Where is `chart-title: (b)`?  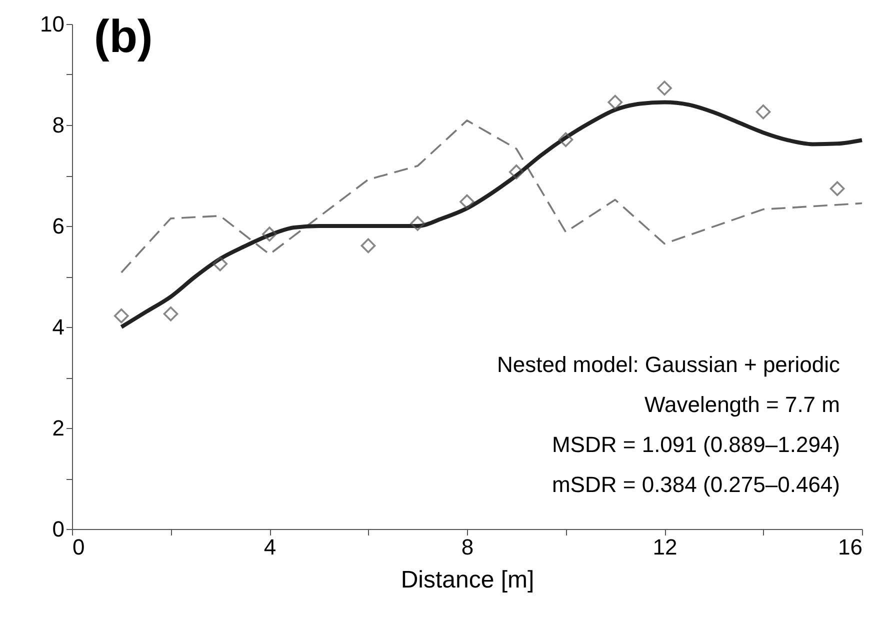 chart-title: (b) is located at coordinates (123, 36).